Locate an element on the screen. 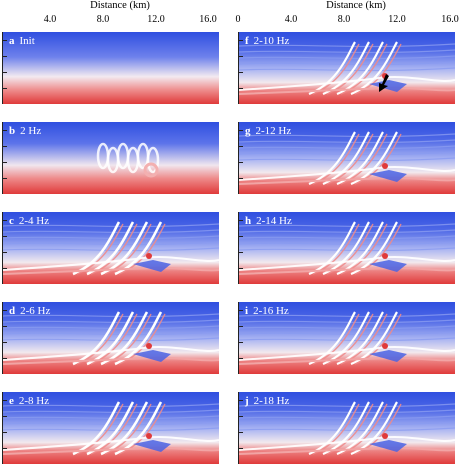 The height and width of the screenshot is (474, 474). panel-j: j 2-18 Hz is located at coordinates (346, 428).